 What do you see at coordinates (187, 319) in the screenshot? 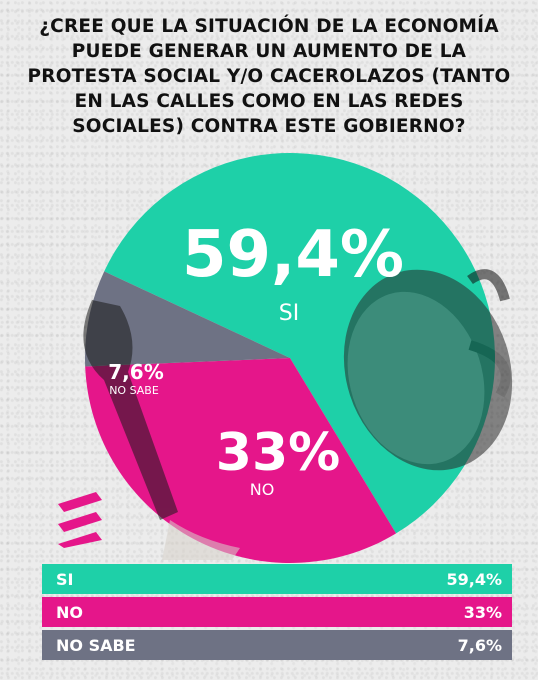
I see `pie-slice-no-sabe` at bounding box center [187, 319].